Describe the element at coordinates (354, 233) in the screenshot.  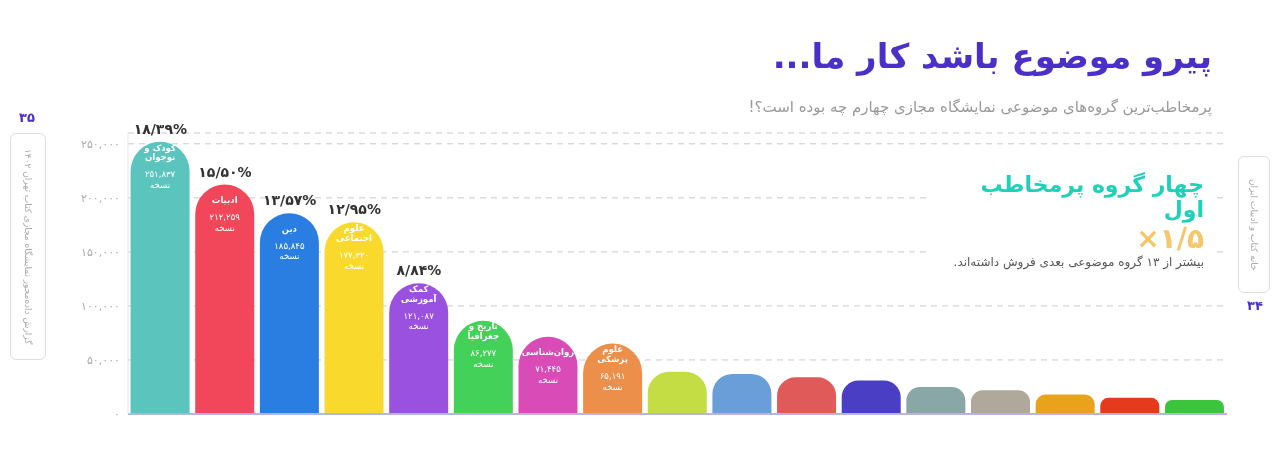
I see `x-tick-label: علوم اجتماعی` at that location.